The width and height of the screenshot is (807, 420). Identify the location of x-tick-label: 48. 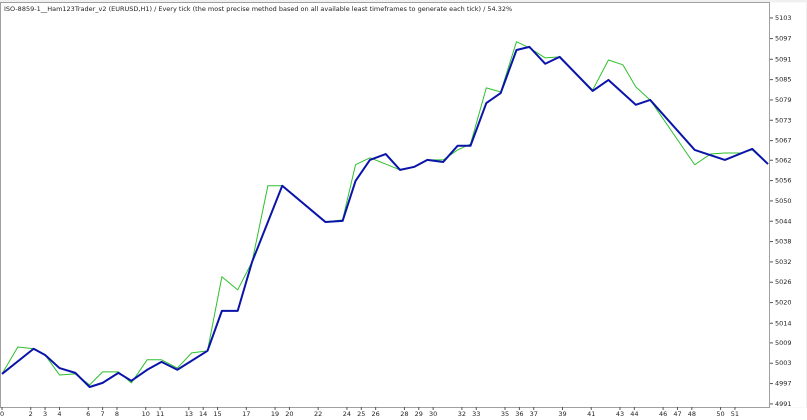
(692, 414).